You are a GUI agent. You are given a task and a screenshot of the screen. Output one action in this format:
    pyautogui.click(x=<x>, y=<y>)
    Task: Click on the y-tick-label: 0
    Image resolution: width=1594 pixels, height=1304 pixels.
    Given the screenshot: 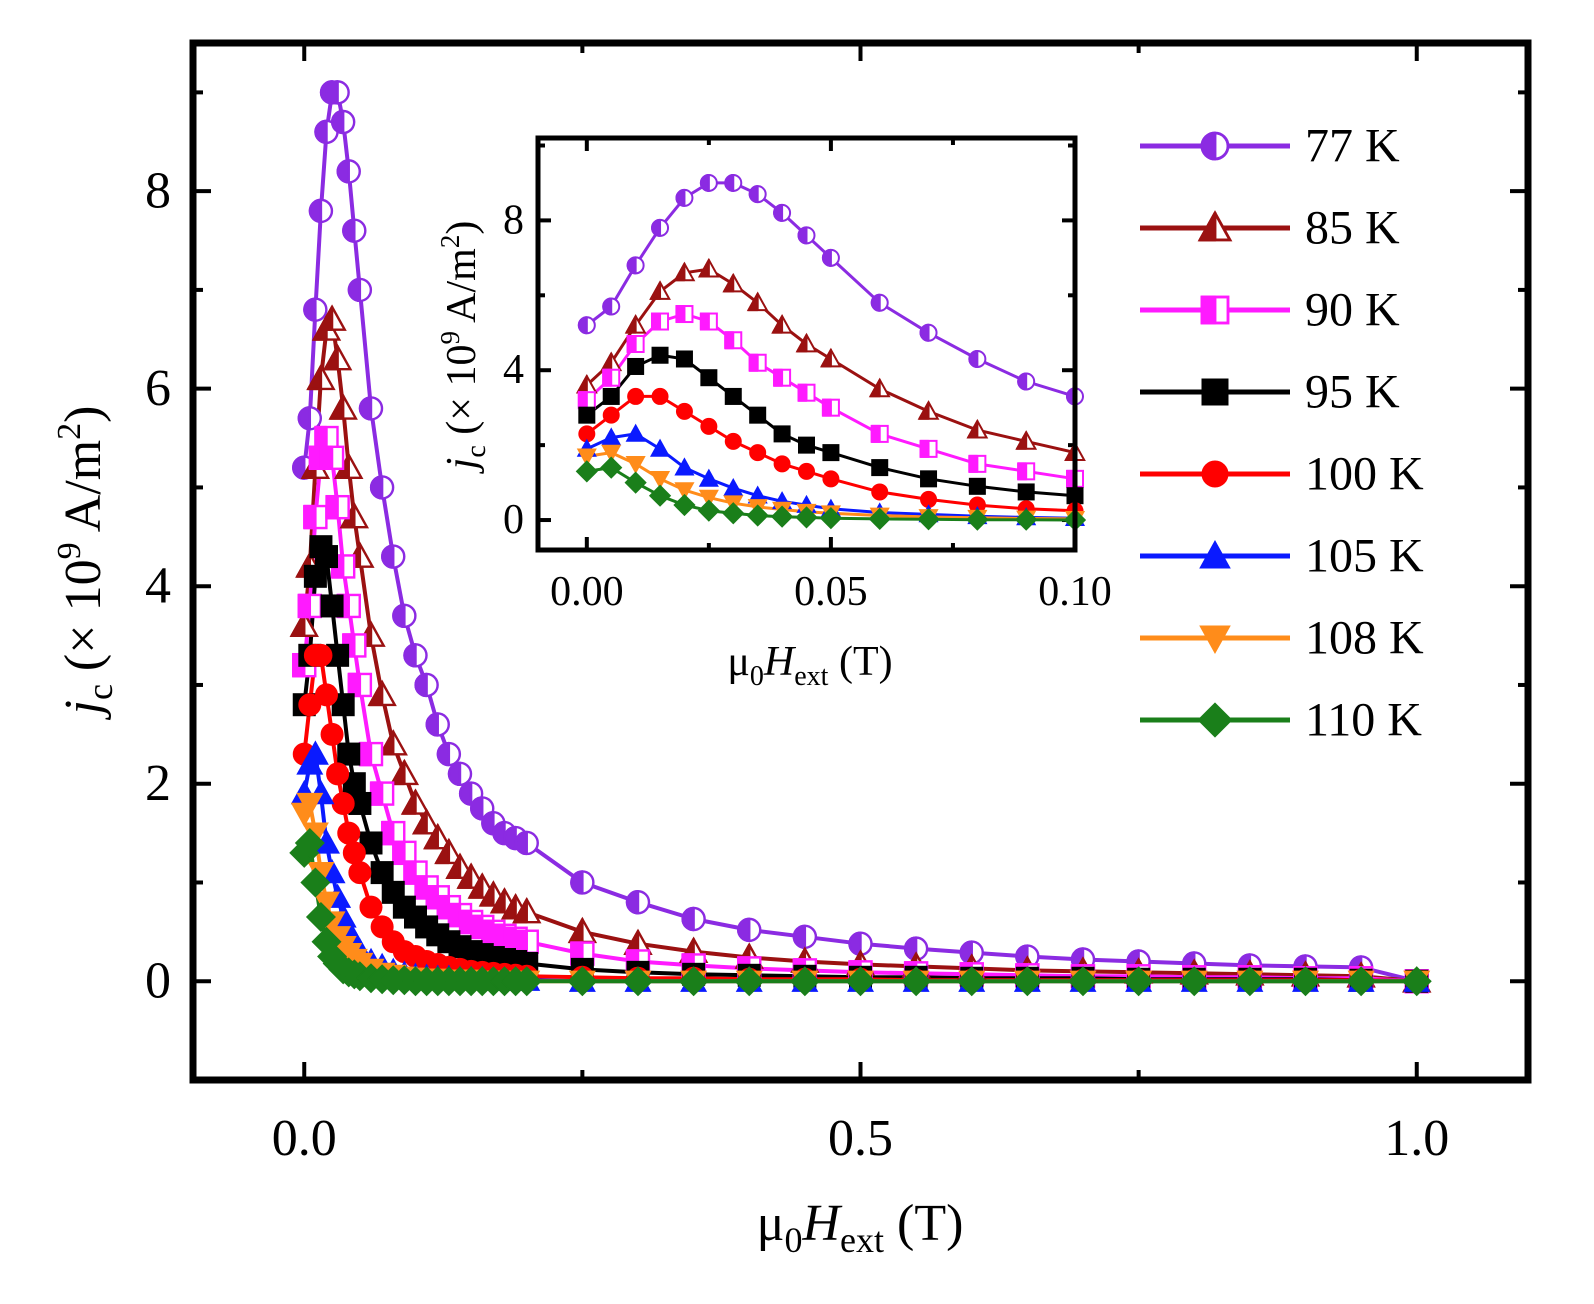 What is the action you would take?
    pyautogui.click(x=158, y=981)
    